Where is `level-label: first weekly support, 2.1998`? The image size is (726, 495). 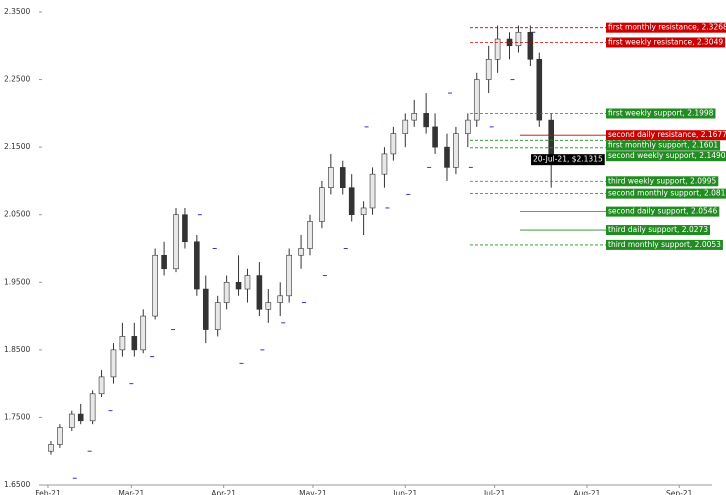 level-label: first weekly support, 2.1998 is located at coordinates (661, 112).